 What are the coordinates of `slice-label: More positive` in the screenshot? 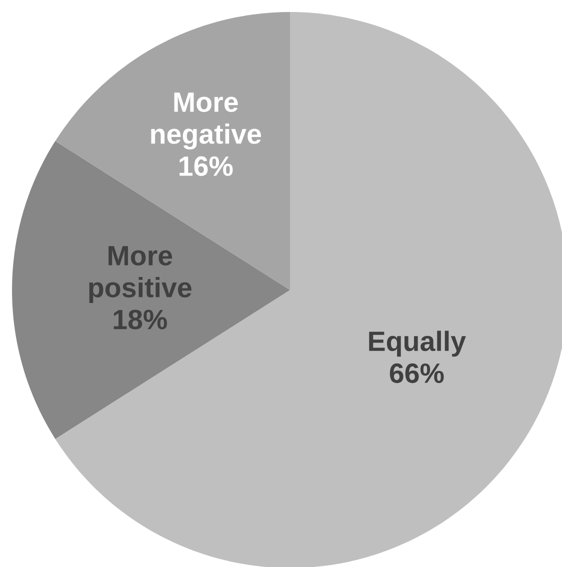 It's located at (140, 274).